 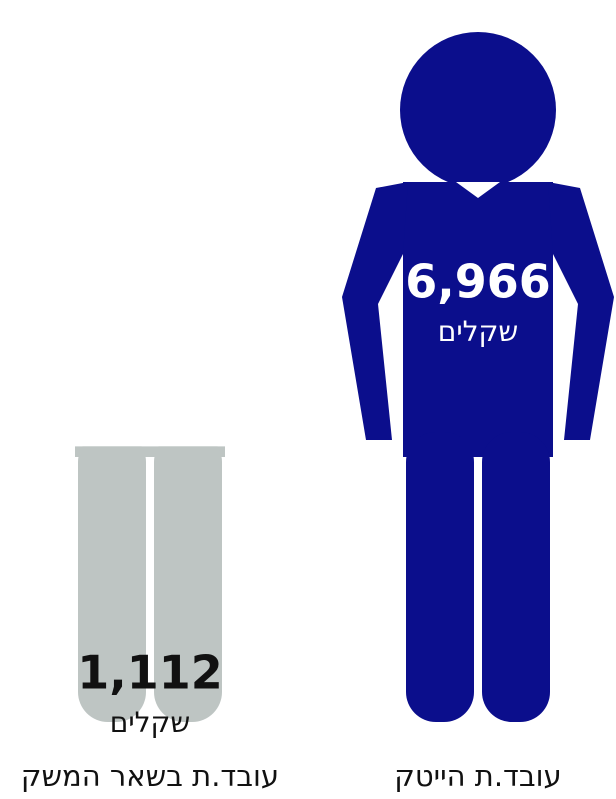 I want to click on category-label: עובד.ת בשאר המשק, so click(x=150, y=776).